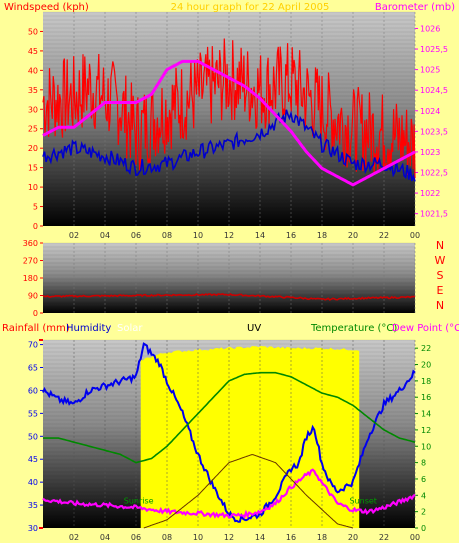  I want to click on compass-label: W, so click(440, 260).